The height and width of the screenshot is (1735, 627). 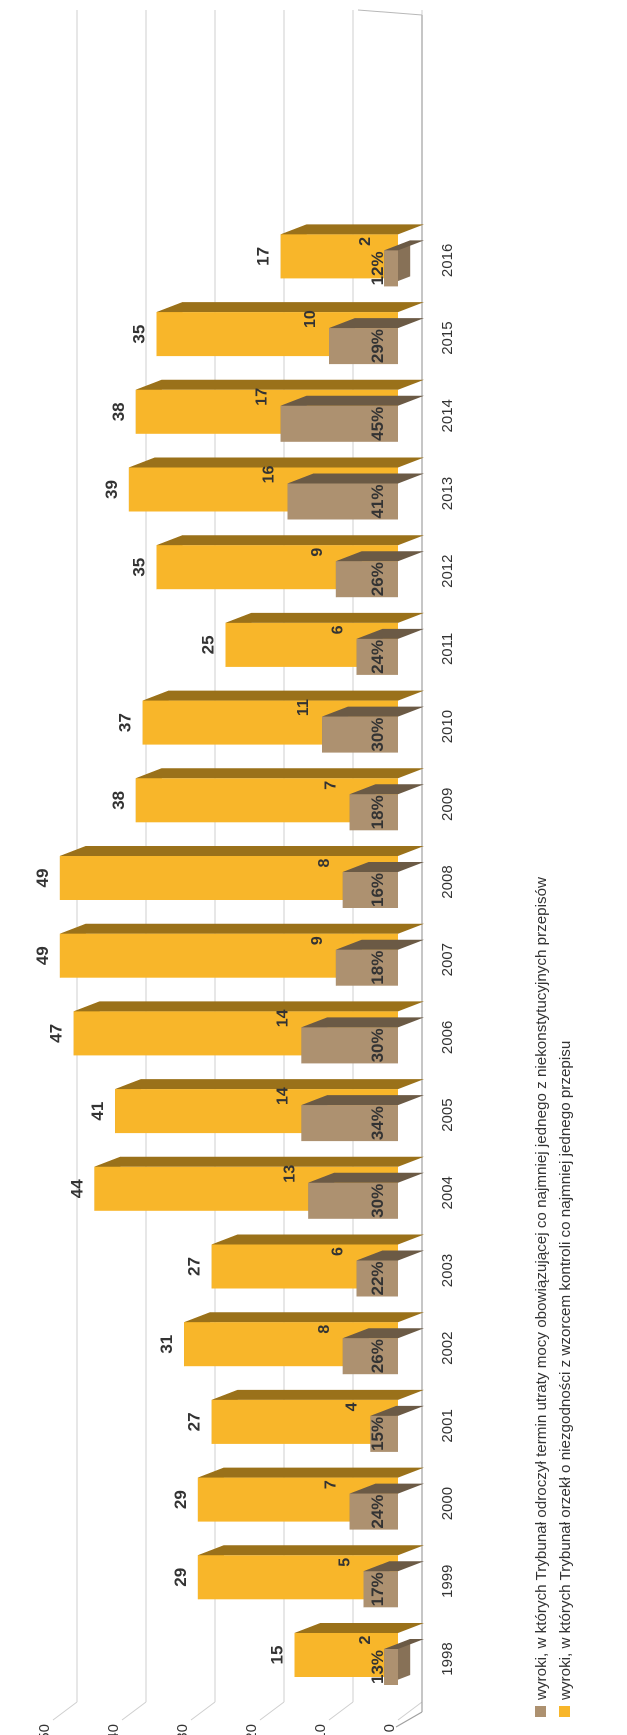 I want to click on x-tick-label: 2002, so click(x=447, y=1348).